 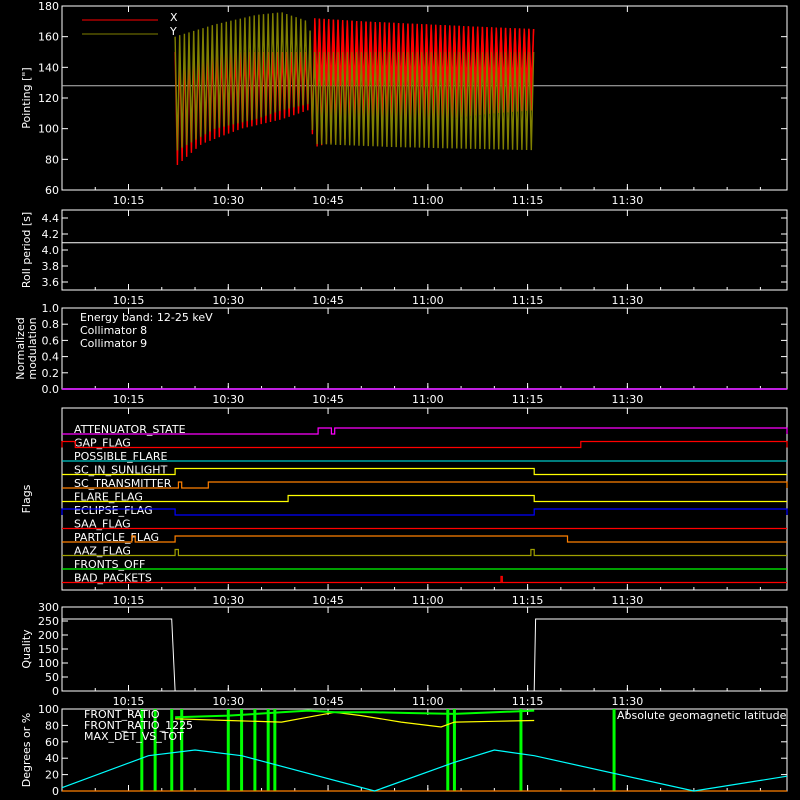 I want to click on flag-trace-flare_flag, so click(x=424, y=498).